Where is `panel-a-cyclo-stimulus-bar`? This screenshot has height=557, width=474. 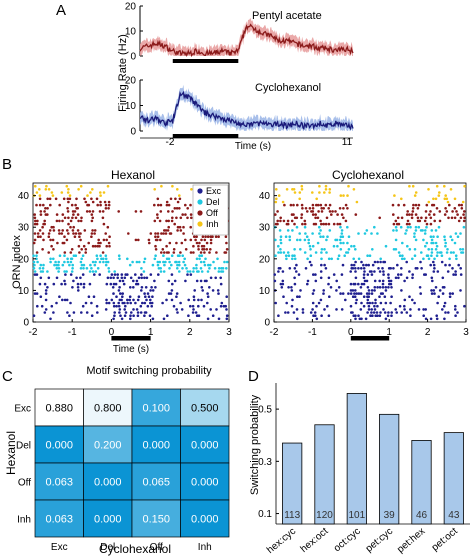
panel-a-cyclo-stimulus-bar is located at coordinates (205, 136).